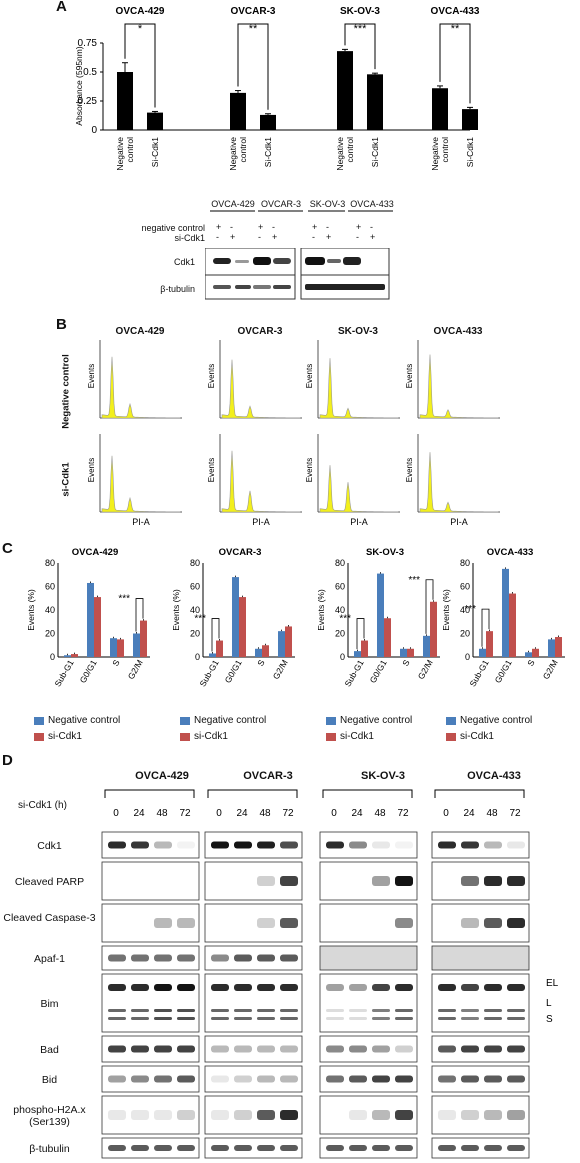 This screenshot has height=1163, width=580. I want to click on blot-a-row2-label: si-Cdk1, so click(189, 238).